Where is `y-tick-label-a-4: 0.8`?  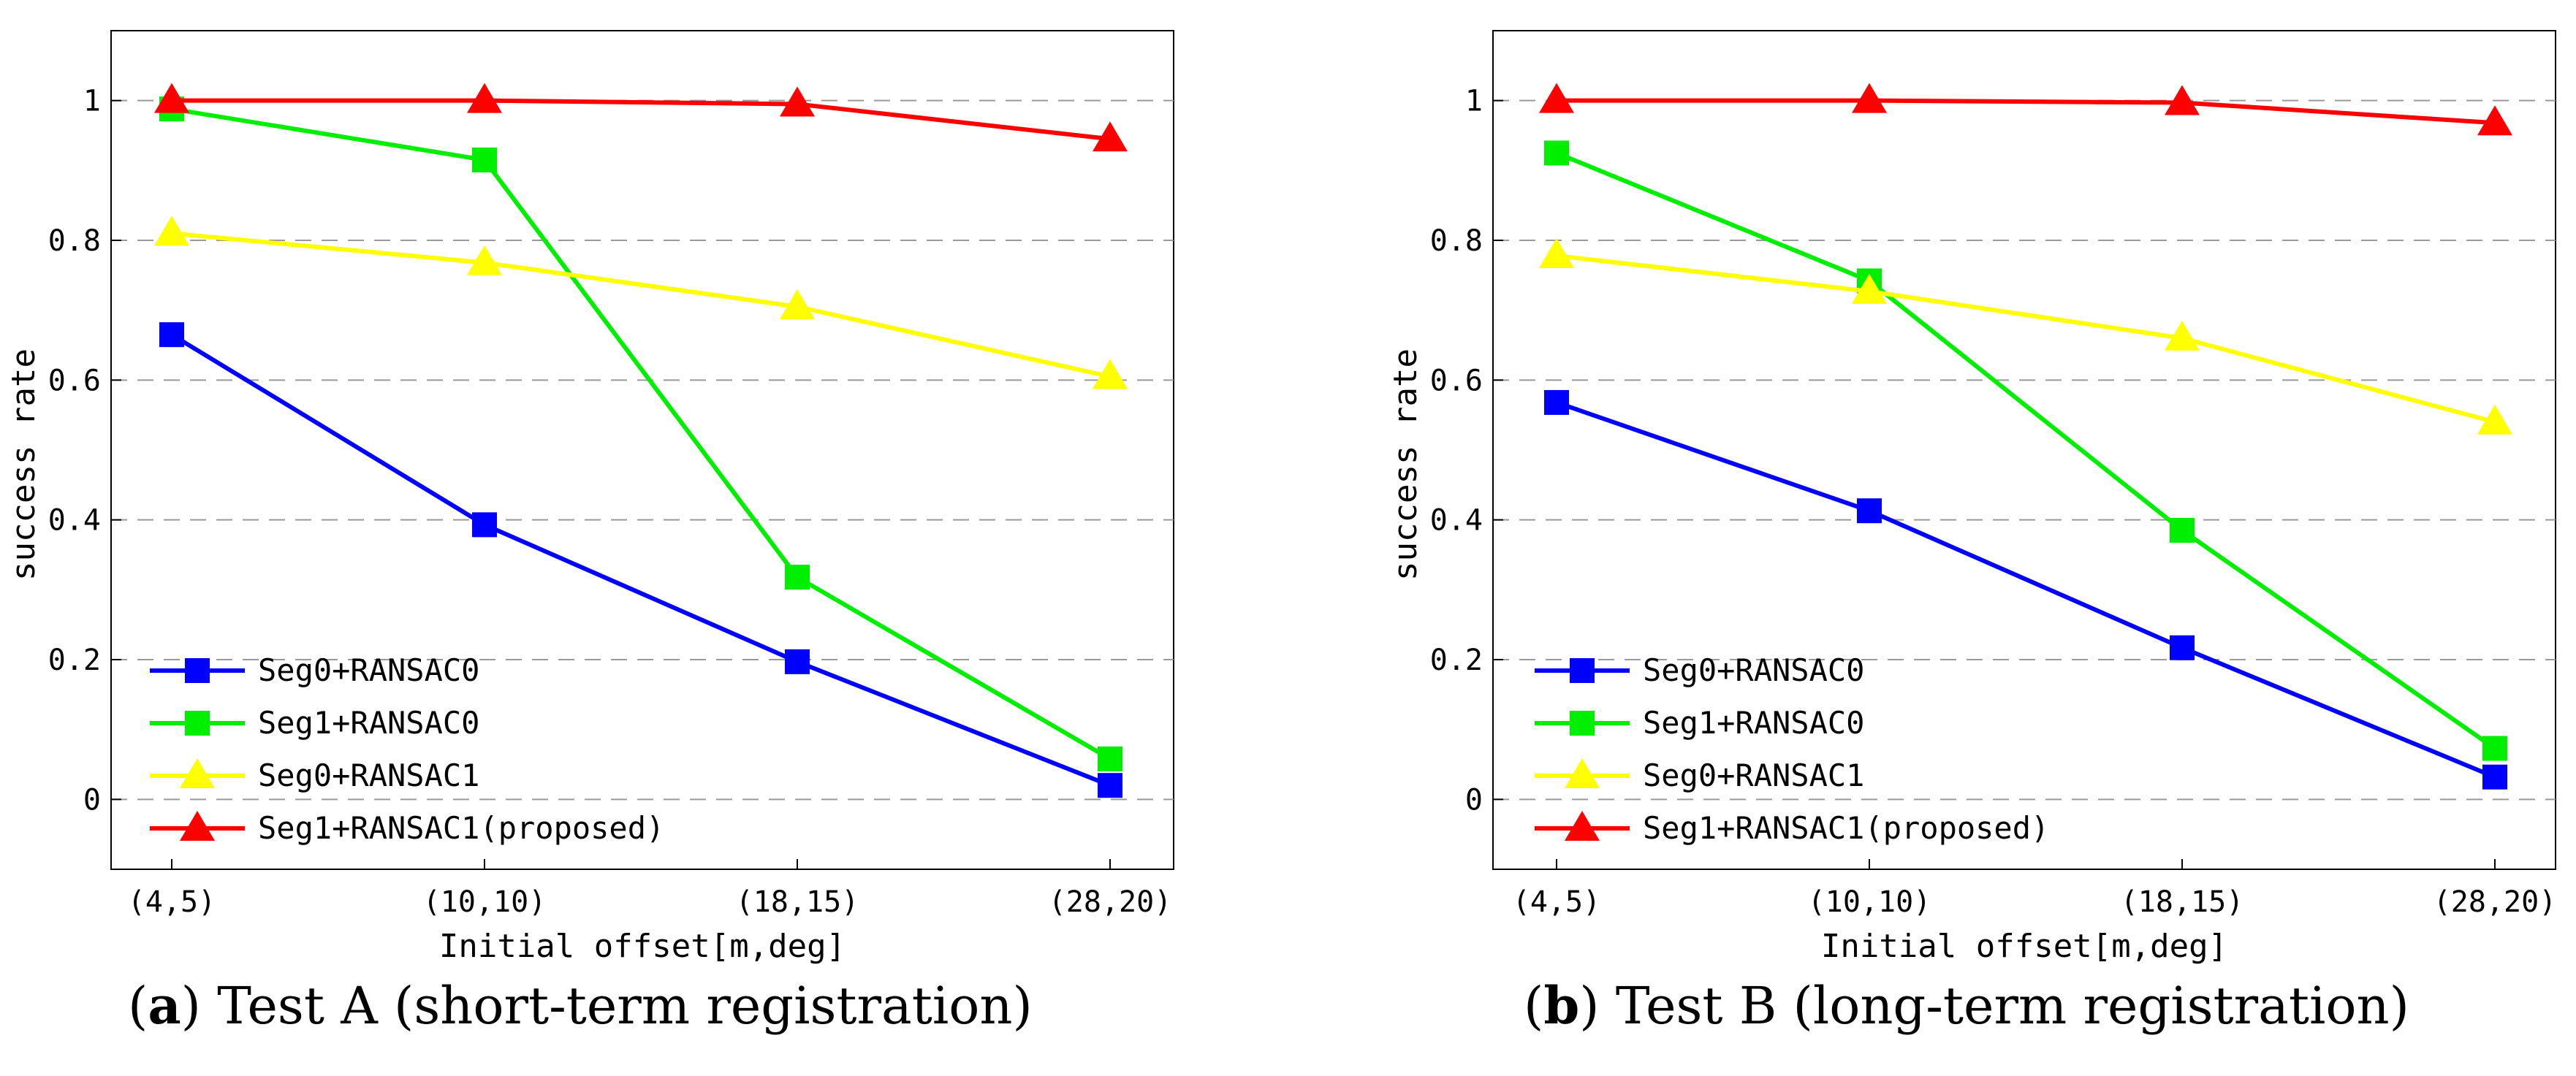 y-tick-label-a-4: 0.8 is located at coordinates (74, 241).